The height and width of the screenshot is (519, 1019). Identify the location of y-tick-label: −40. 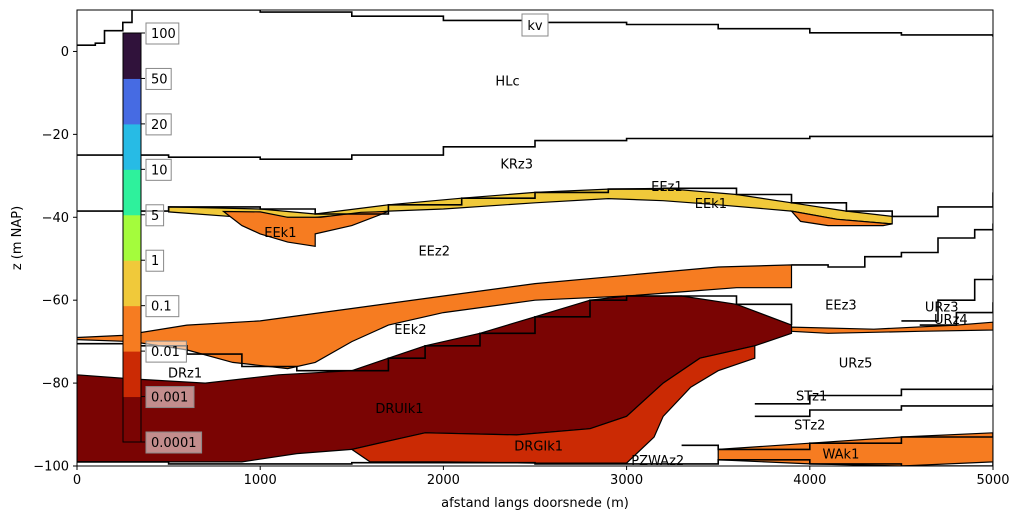
(55, 218).